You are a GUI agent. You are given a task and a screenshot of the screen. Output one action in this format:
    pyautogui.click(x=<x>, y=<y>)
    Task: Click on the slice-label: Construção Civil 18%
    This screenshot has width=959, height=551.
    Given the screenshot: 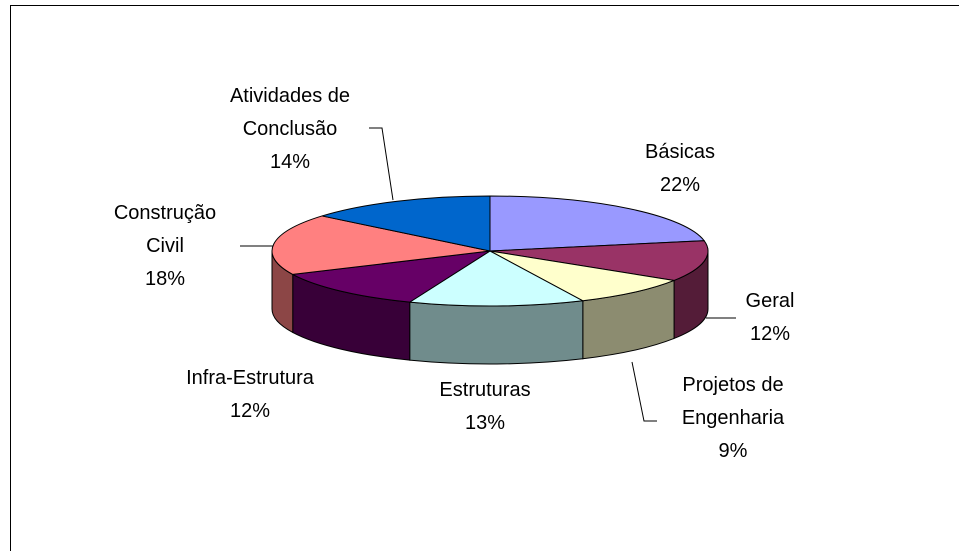 What is the action you would take?
    pyautogui.click(x=165, y=246)
    